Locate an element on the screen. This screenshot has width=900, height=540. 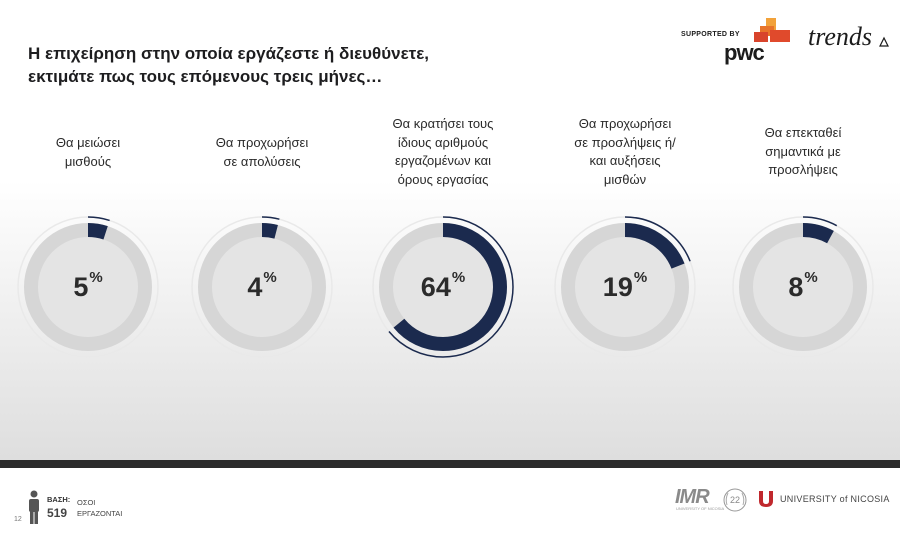
category-label: Θα μειώσει μισθούς is located at coordinates (88, 152).